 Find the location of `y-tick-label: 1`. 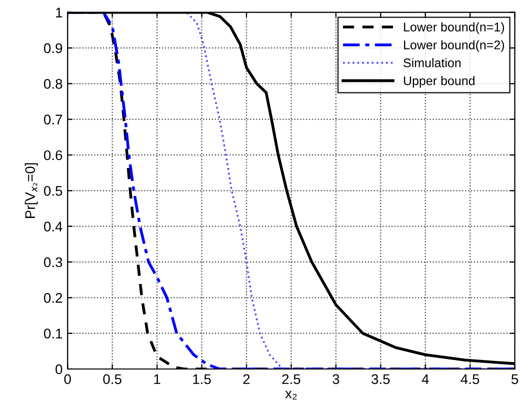

y-tick-label: 1 is located at coordinates (59, 13).